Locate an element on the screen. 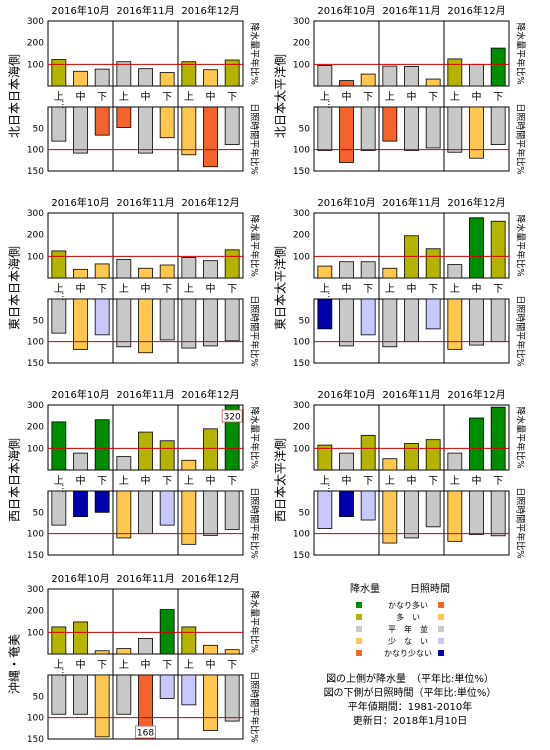 The width and height of the screenshot is (550, 750). legend-label: かなり少ない is located at coordinates (408, 653).